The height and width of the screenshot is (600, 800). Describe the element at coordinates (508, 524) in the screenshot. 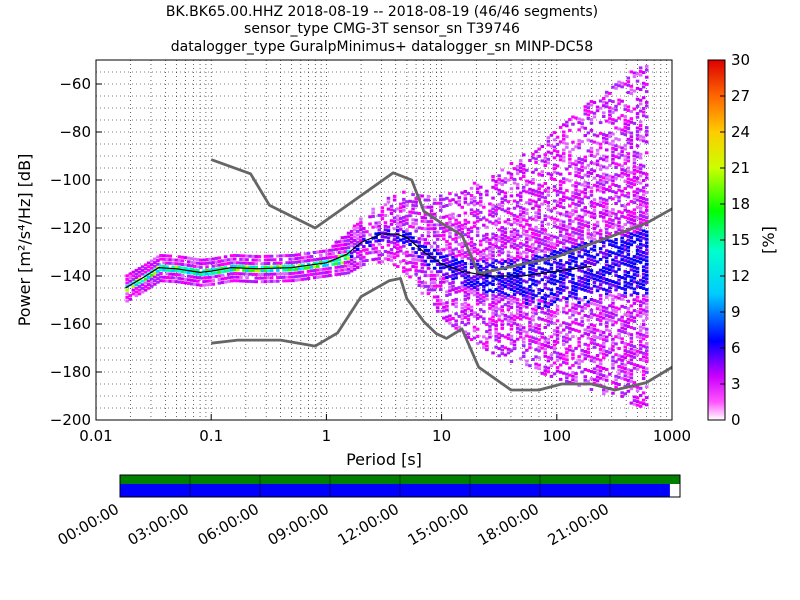

I see `coverage-tick-label: 18:00:00` at that location.